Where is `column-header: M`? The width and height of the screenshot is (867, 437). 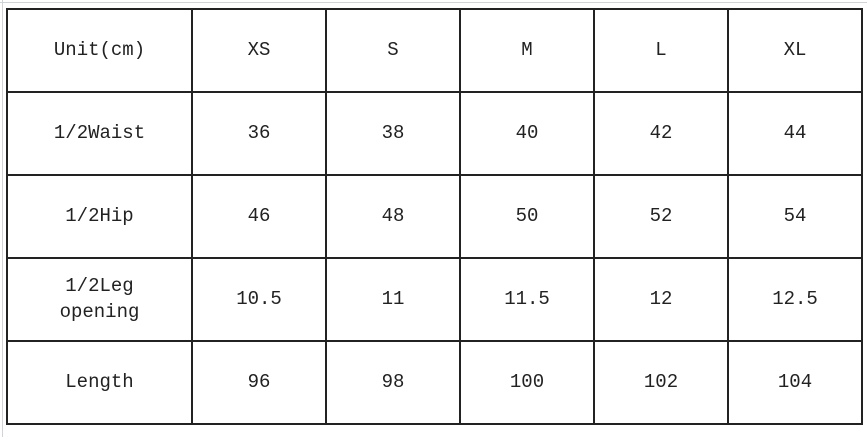
column-header: M is located at coordinates (527, 50).